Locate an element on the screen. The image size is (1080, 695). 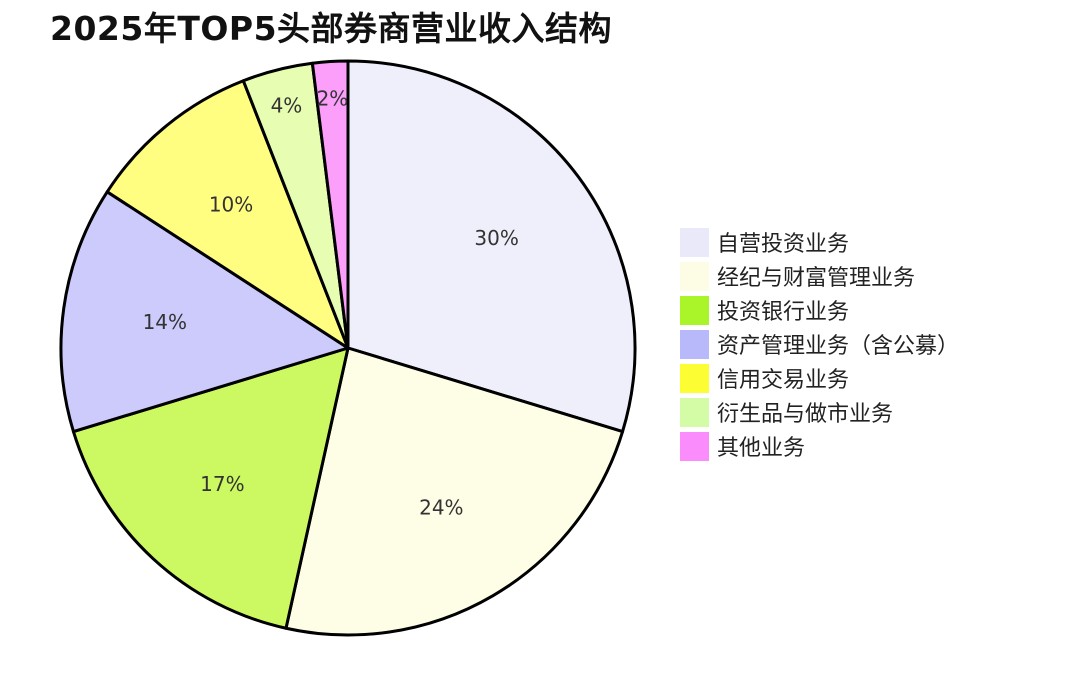
legend-item: 衍生品与做市业务 is located at coordinates (819, 412).